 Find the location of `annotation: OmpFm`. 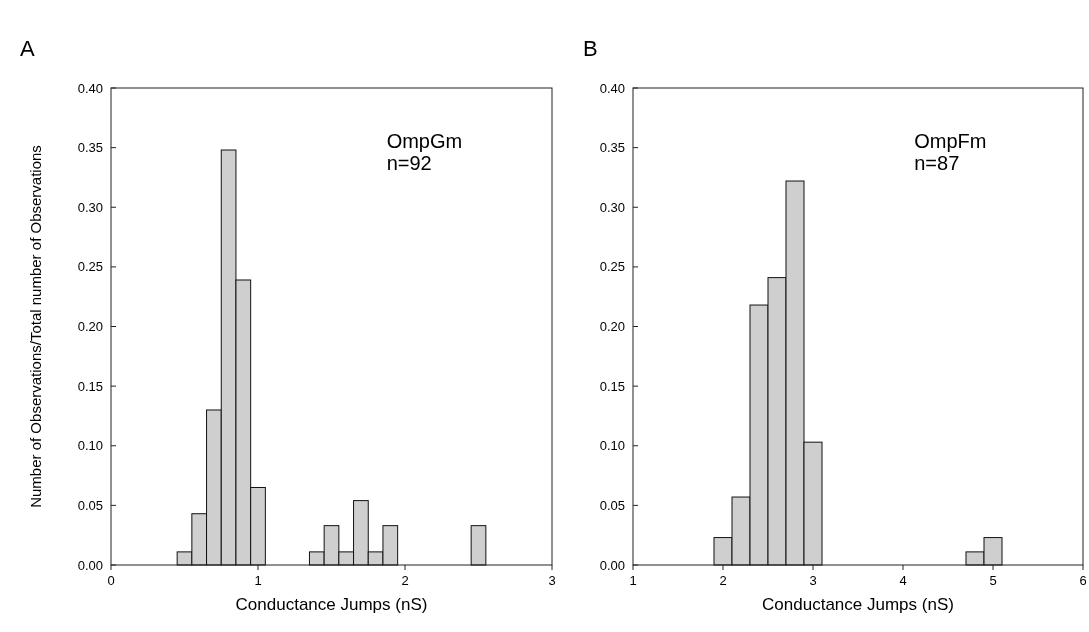

annotation: OmpFm is located at coordinates (950, 141).